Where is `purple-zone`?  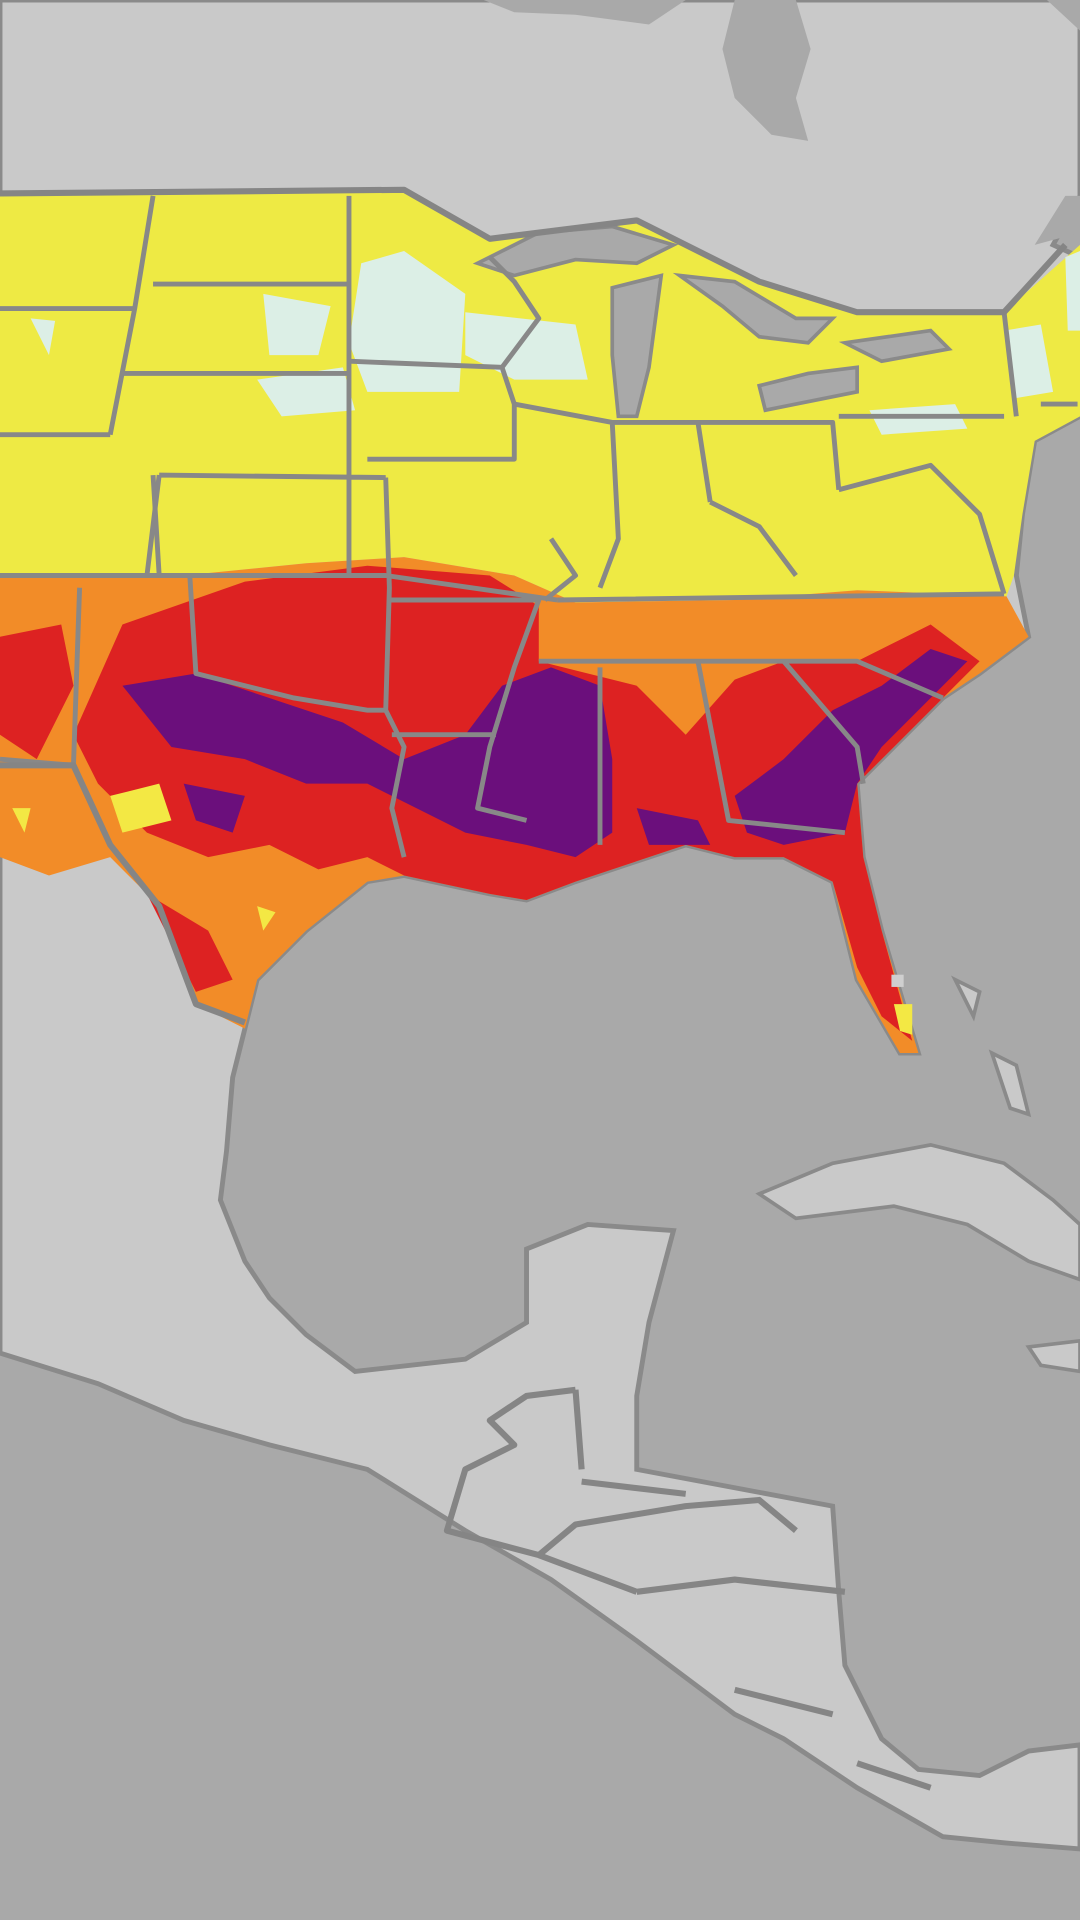 purple-zone is located at coordinates (545, 753).